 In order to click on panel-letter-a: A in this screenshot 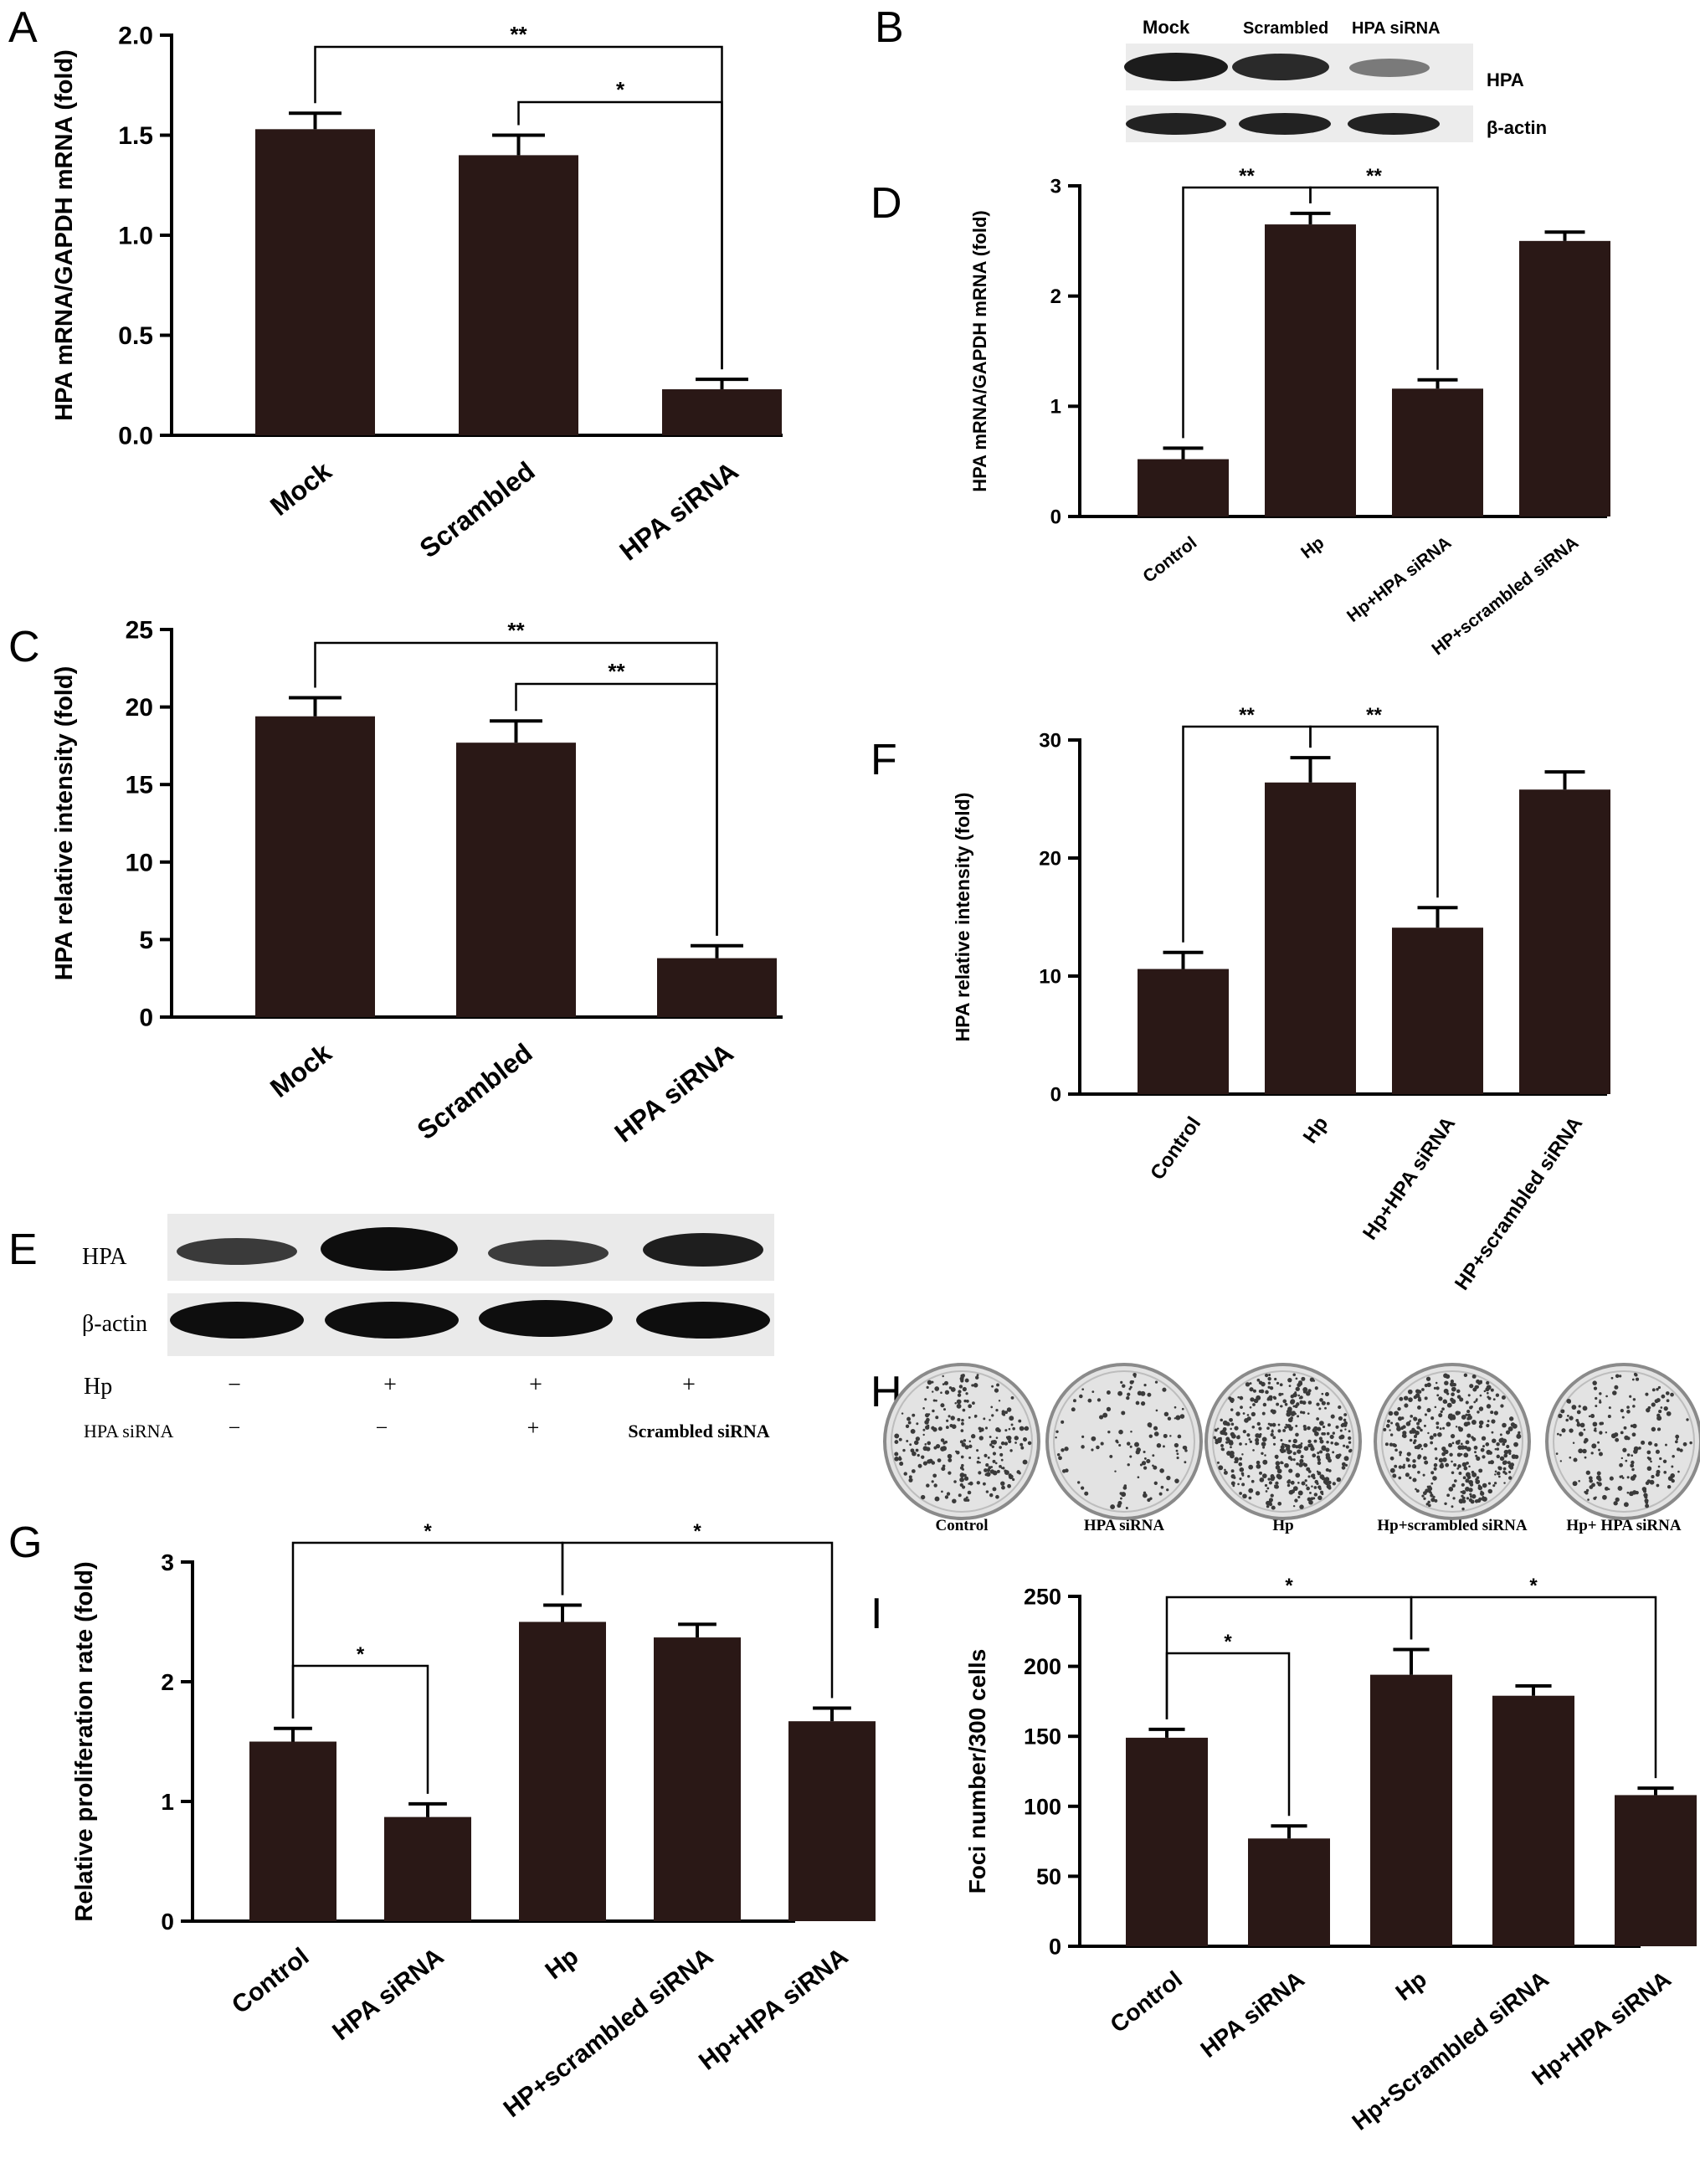, I will do `click(23, 27)`.